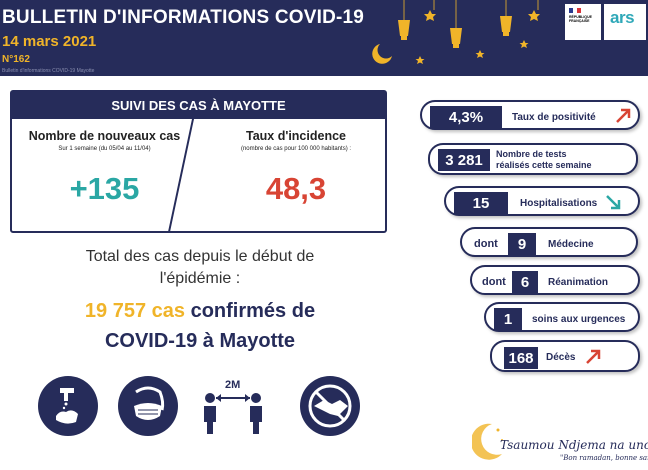  I want to click on urgences-indicator: 1 soins aux urgences, so click(562, 317).